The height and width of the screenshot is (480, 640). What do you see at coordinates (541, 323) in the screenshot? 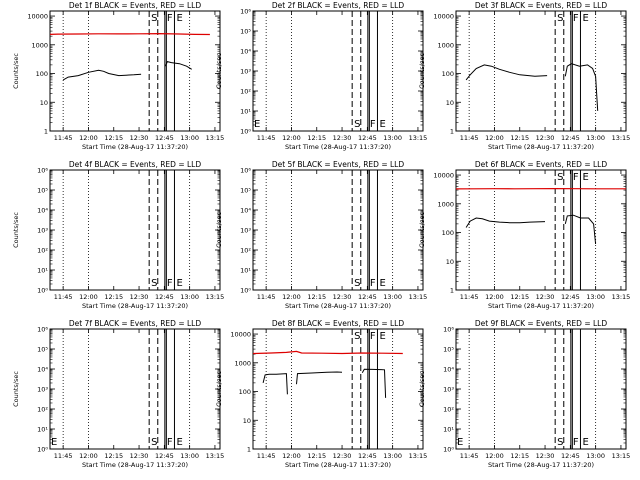
I see `panel-title: Det 9f BLACK = Events, RED = LLD` at bounding box center [541, 323].